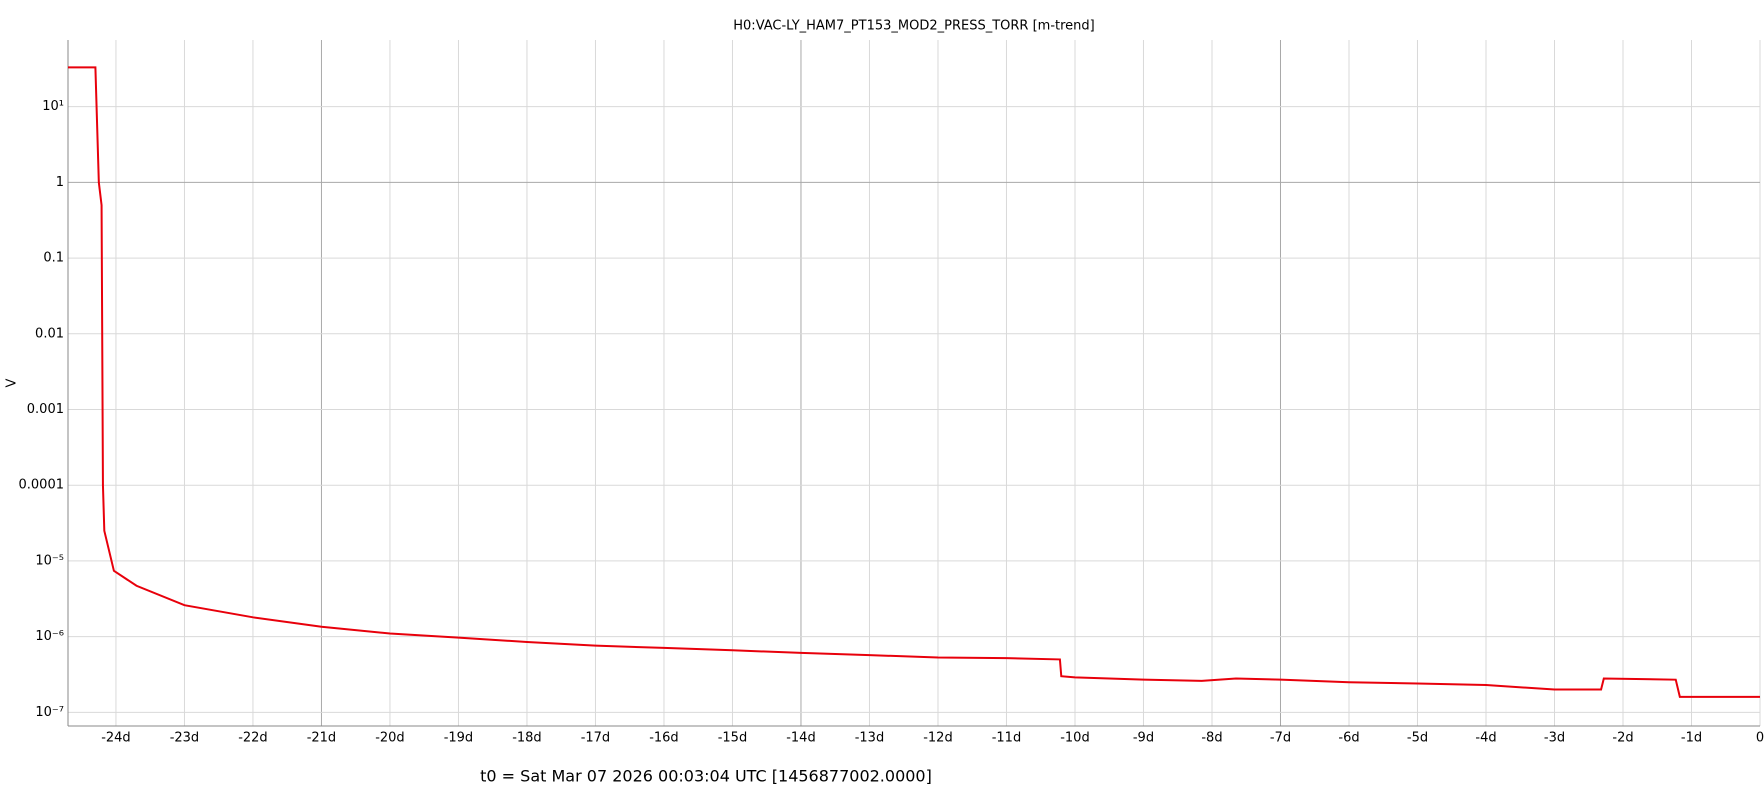 This screenshot has width=1764, height=788. I want to click on x-tick-label: -17d, so click(596, 738).